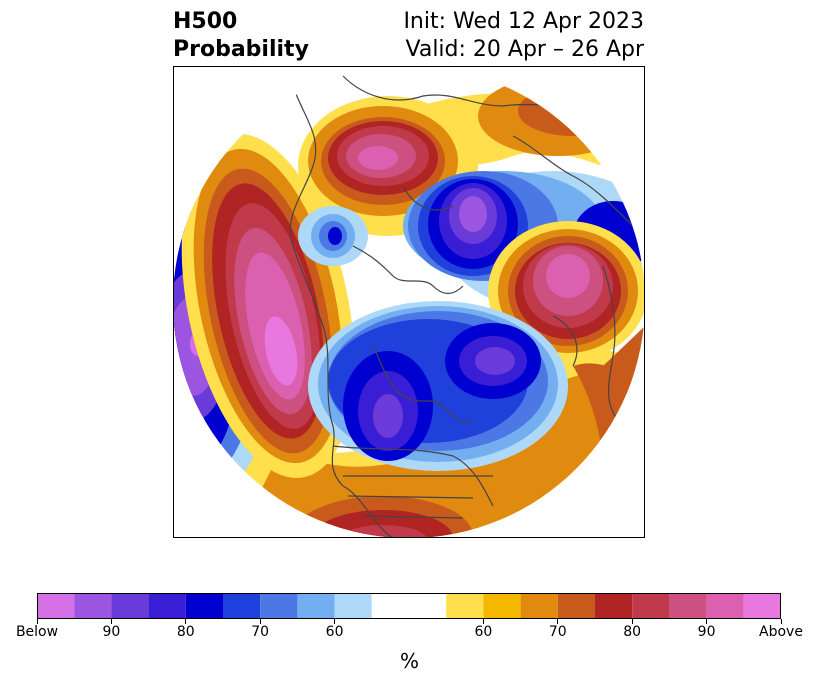 The height and width of the screenshot is (686, 819). Describe the element at coordinates (409, 661) in the screenshot. I see `colorbar-unit-label: %` at that location.